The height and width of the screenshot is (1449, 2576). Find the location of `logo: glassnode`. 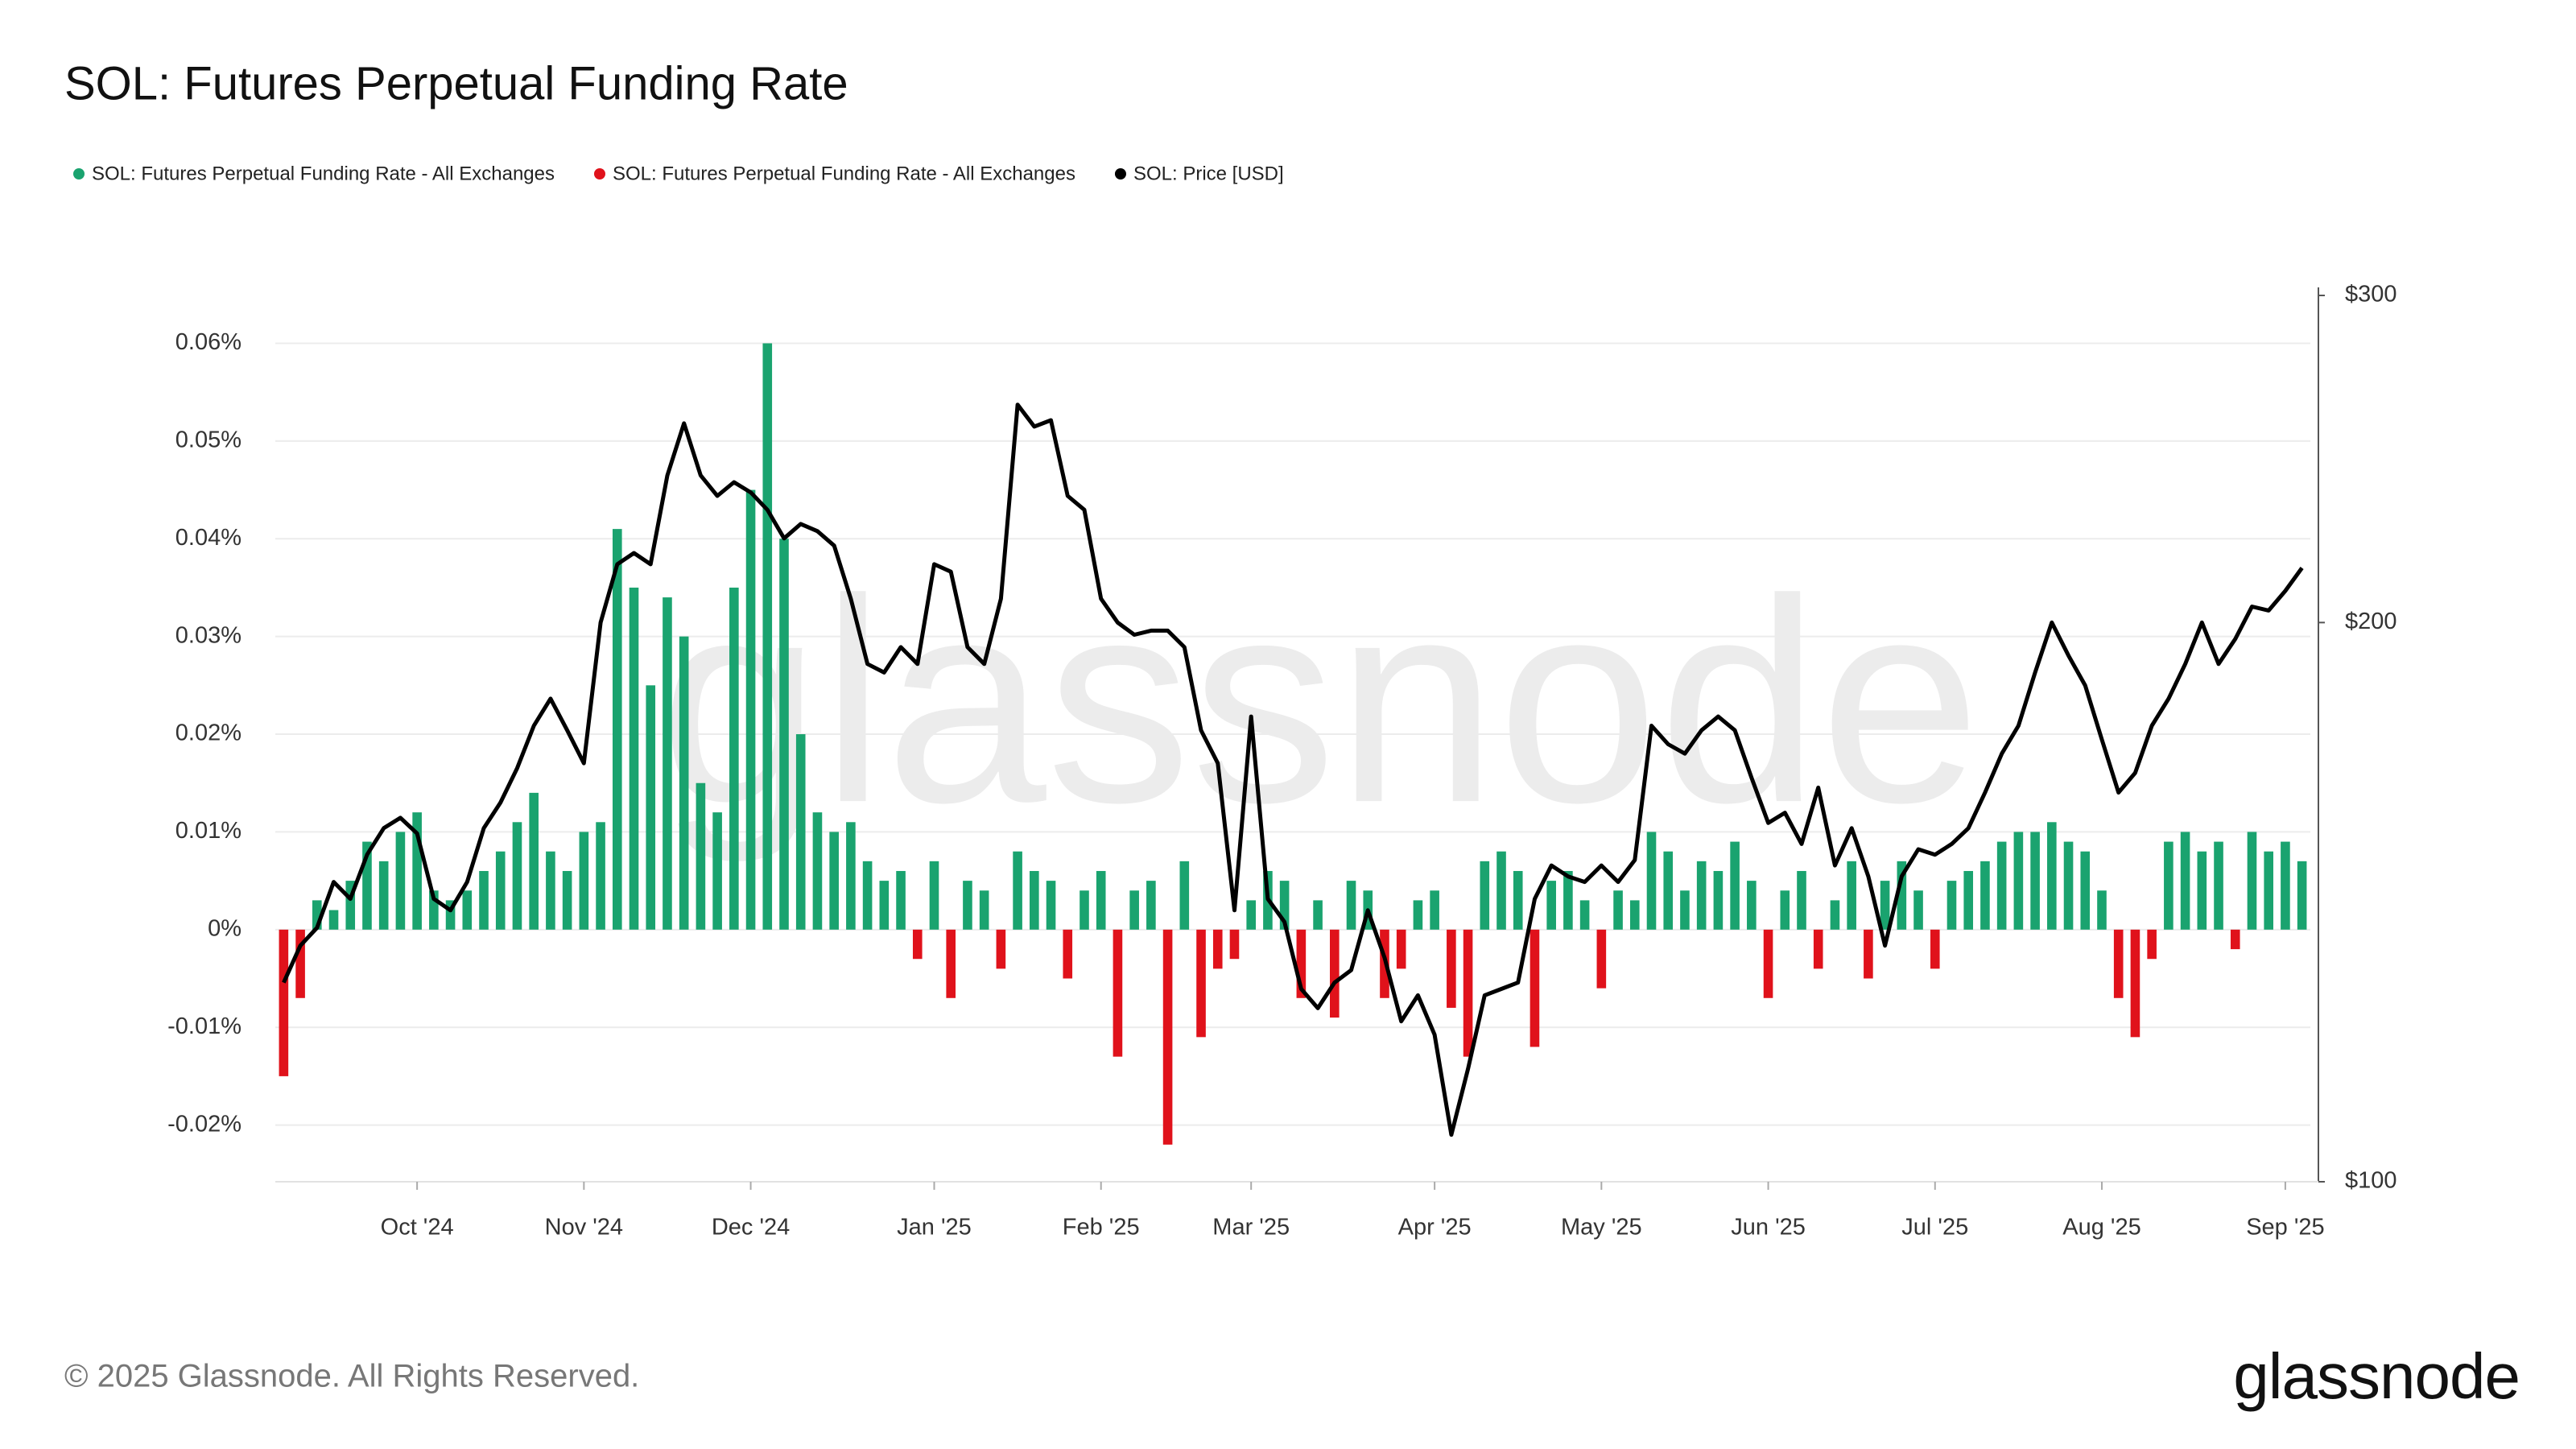

logo: glassnode is located at coordinates (2376, 1376).